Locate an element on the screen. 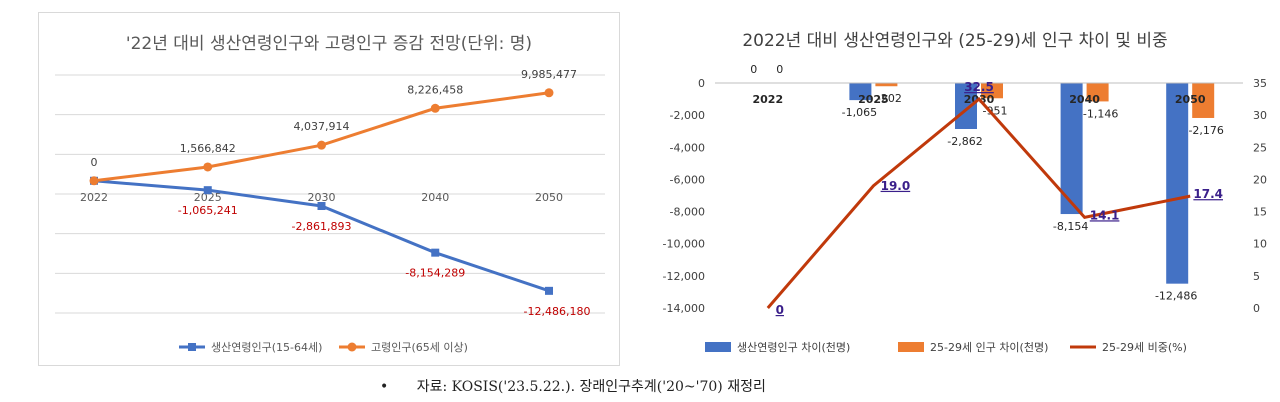 The width and height of the screenshot is (1280, 402). chart-title: '22년 대비 생산연령인구와 고령인구 증감 전망(단위: 명) is located at coordinates (329, 44).